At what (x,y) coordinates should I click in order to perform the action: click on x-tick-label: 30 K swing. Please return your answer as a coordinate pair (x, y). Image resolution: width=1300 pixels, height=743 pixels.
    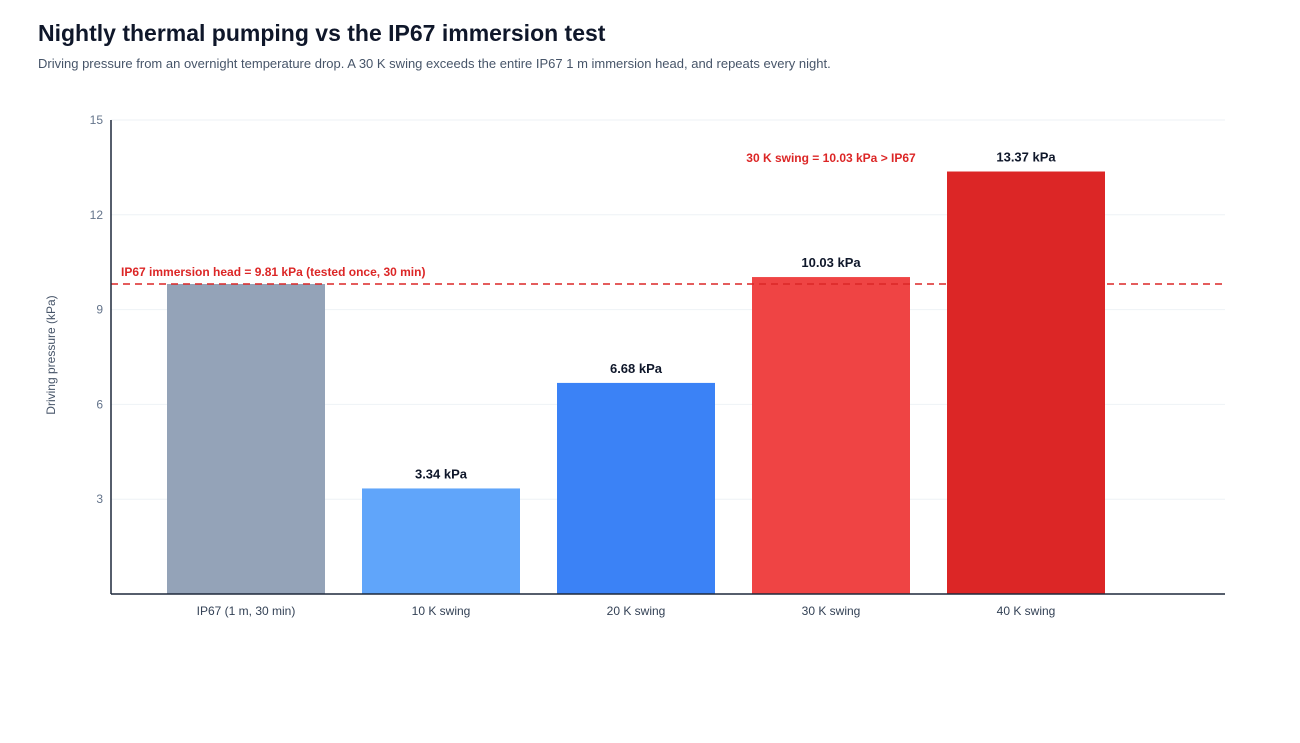
    Looking at the image, I should click on (831, 611).